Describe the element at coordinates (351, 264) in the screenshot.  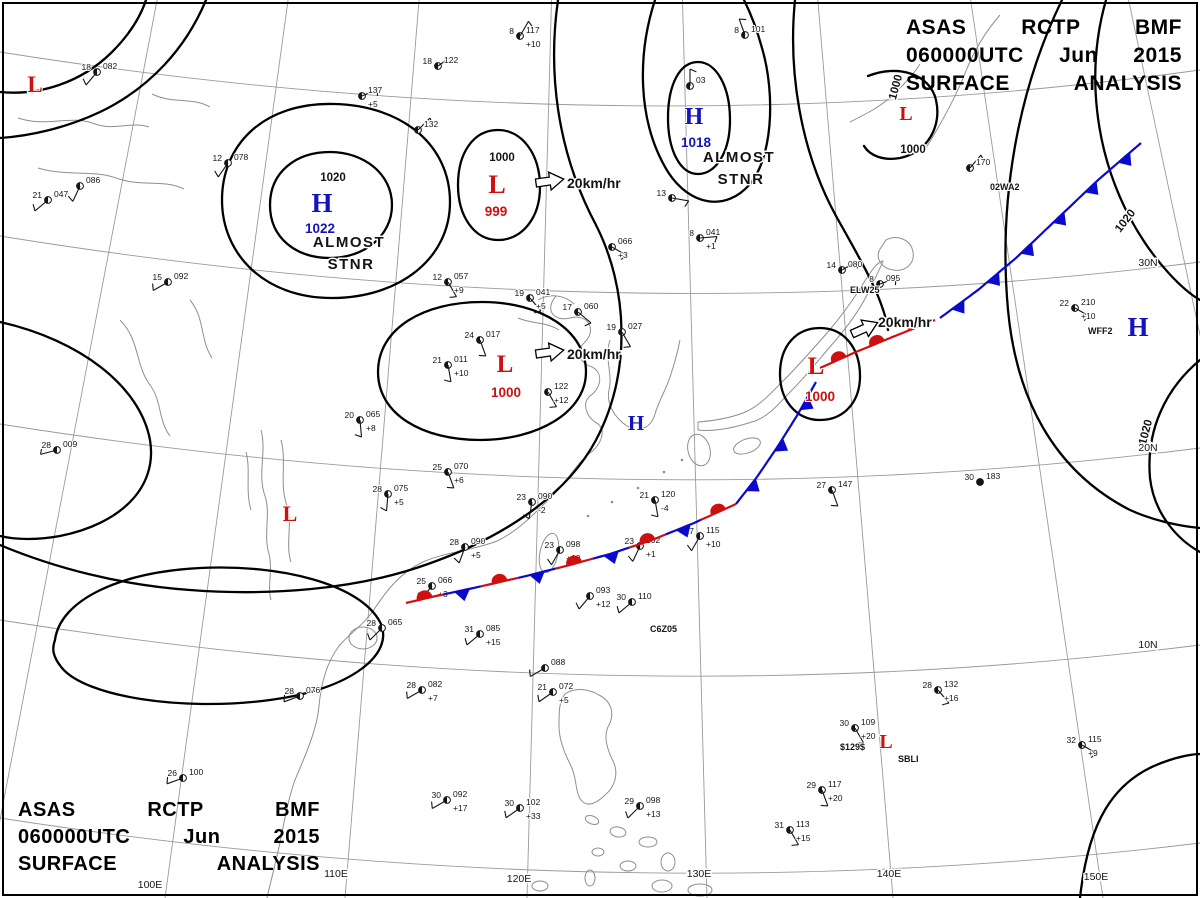
I see `annotation: STNR` at that location.